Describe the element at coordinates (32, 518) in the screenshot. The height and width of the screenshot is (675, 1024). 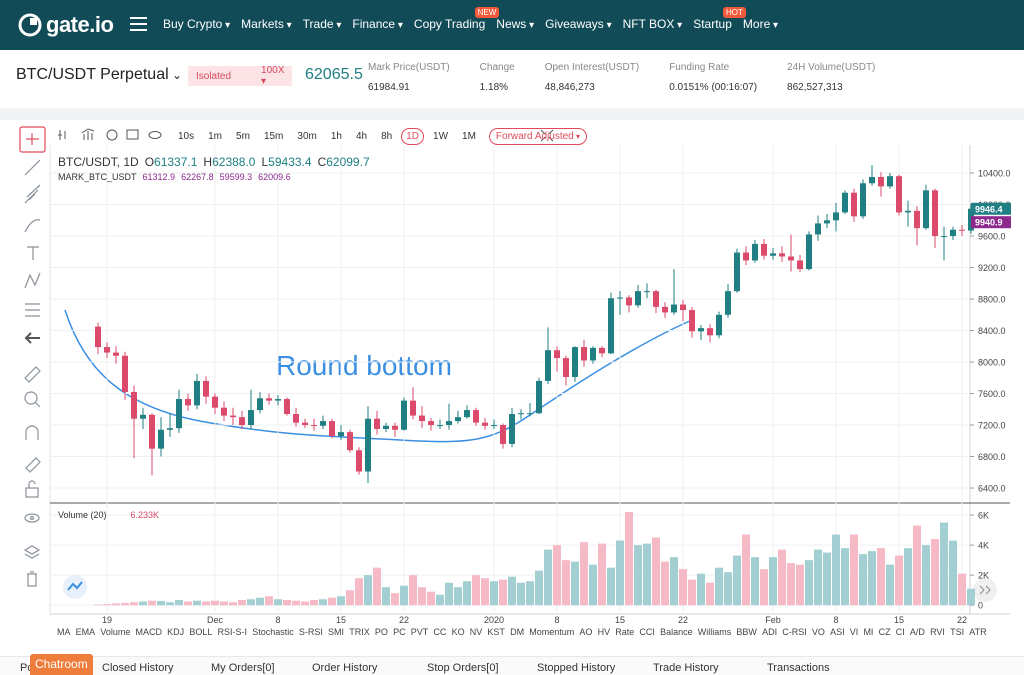
I see `eye-tool` at that location.